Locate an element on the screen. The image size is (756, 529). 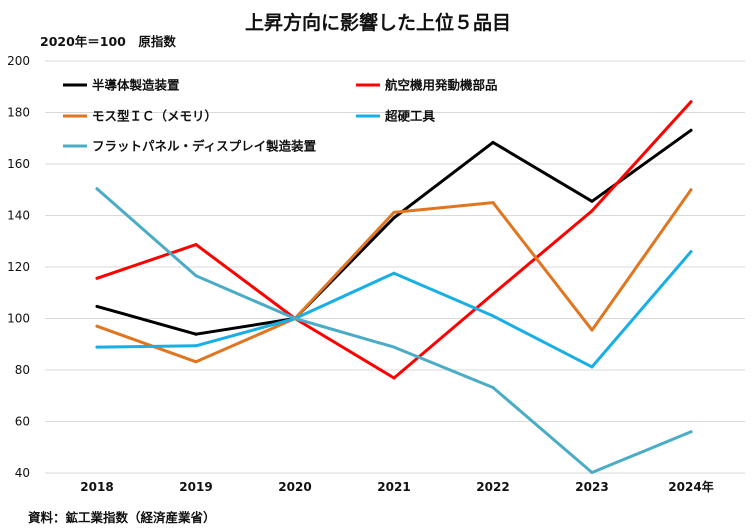
y-tick-label: 60 is located at coordinates (22, 422).